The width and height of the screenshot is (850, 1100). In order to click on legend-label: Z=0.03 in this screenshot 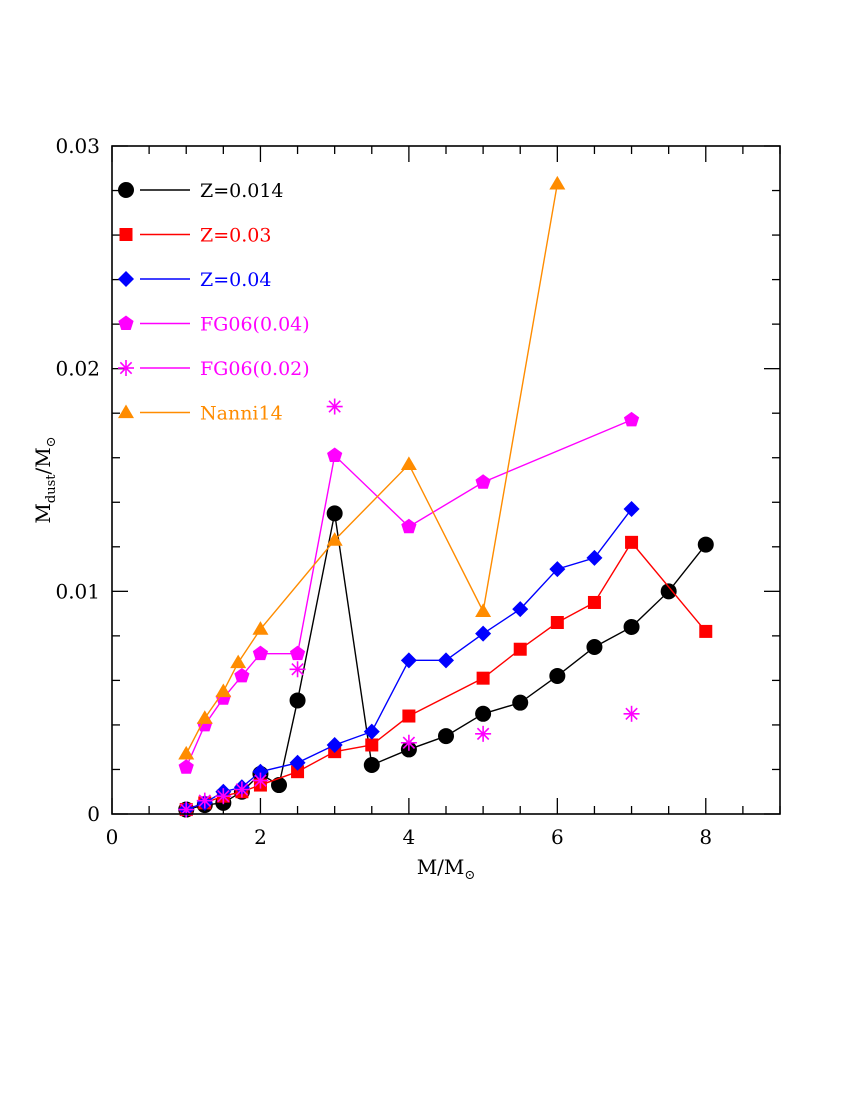, I will do `click(235, 236)`.